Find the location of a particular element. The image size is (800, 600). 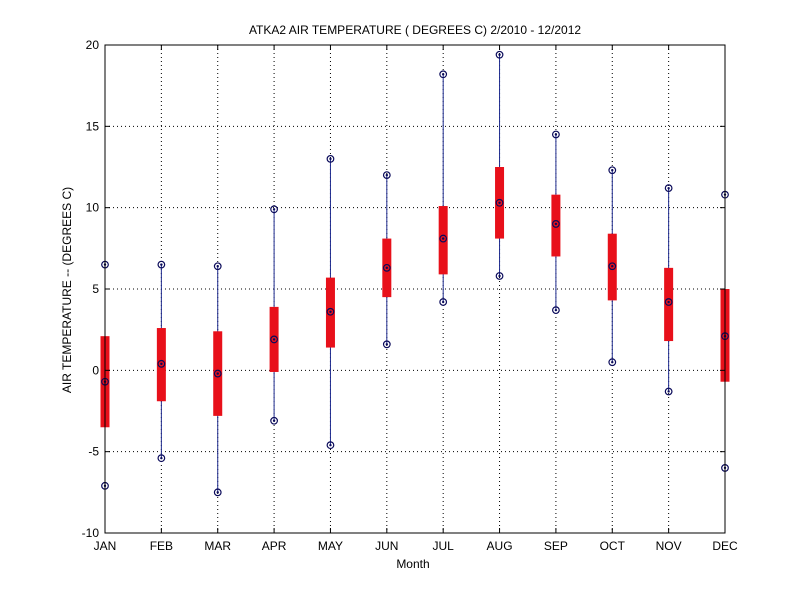

median-marker-jun-dot is located at coordinates (387, 268).